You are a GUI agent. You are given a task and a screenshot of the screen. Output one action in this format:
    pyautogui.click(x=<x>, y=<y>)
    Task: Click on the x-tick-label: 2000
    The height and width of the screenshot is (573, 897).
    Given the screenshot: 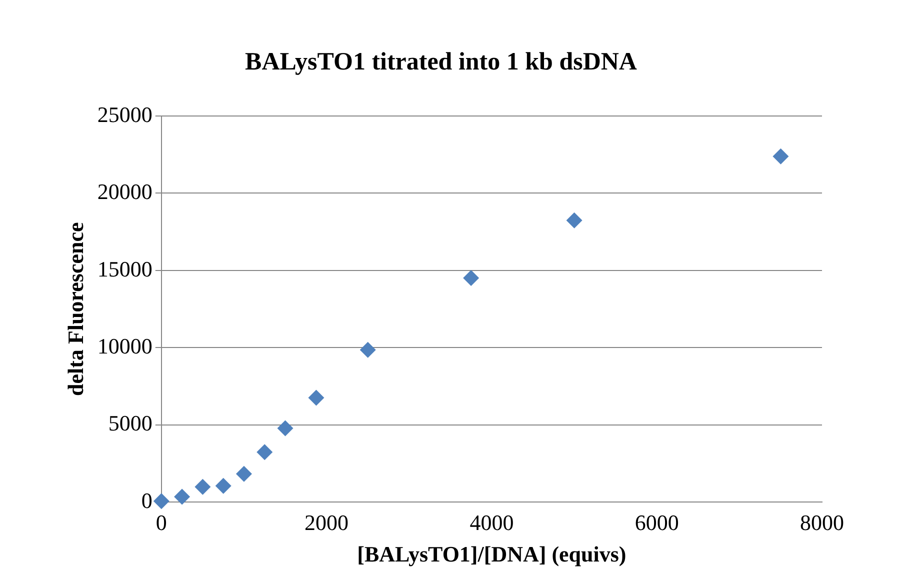 What is the action you would take?
    pyautogui.click(x=326, y=523)
    